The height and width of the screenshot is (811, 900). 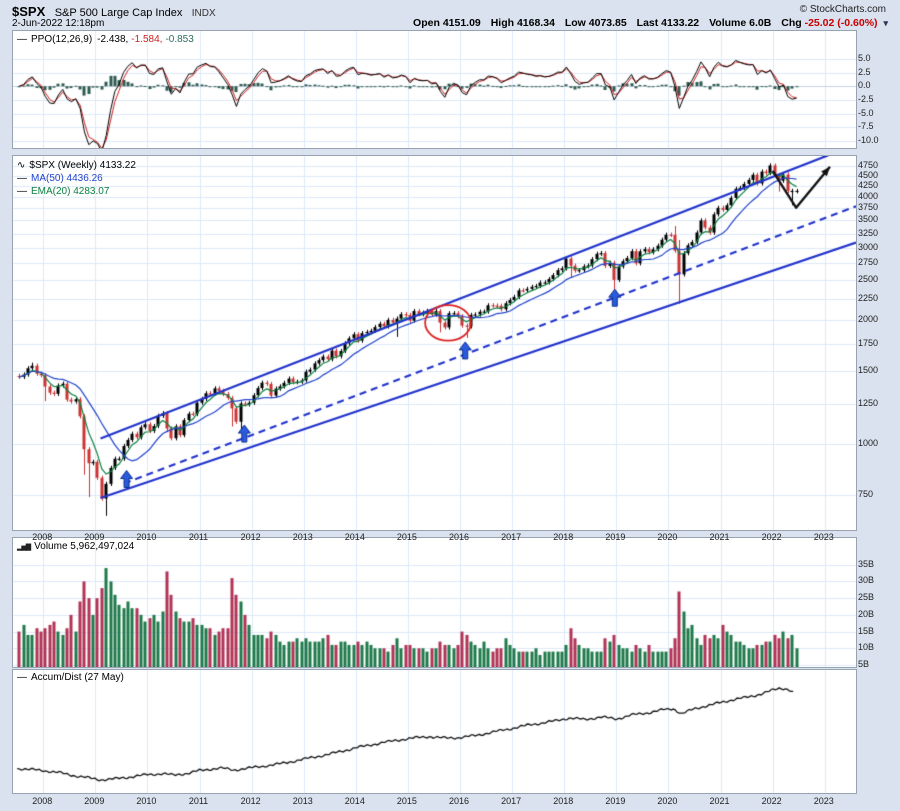 I want to click on price-legend-symbol-row: ∿ $SPX (Weekly) 4133.22, so click(x=76, y=165).